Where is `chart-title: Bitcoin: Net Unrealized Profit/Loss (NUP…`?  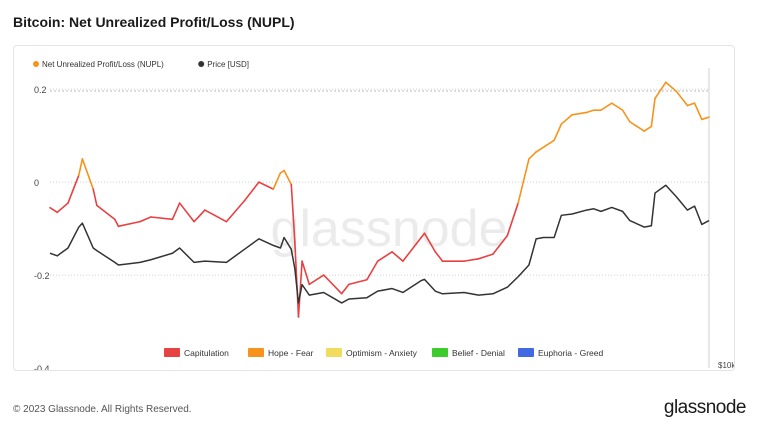 chart-title: Bitcoin: Net Unrealized Profit/Loss (NUP… is located at coordinates (154, 22).